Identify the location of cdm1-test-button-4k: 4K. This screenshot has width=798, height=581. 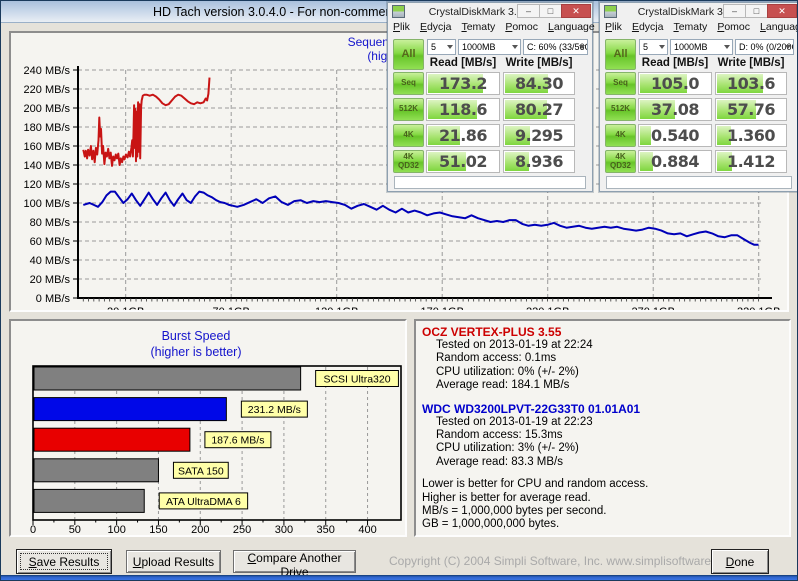
(408, 135).